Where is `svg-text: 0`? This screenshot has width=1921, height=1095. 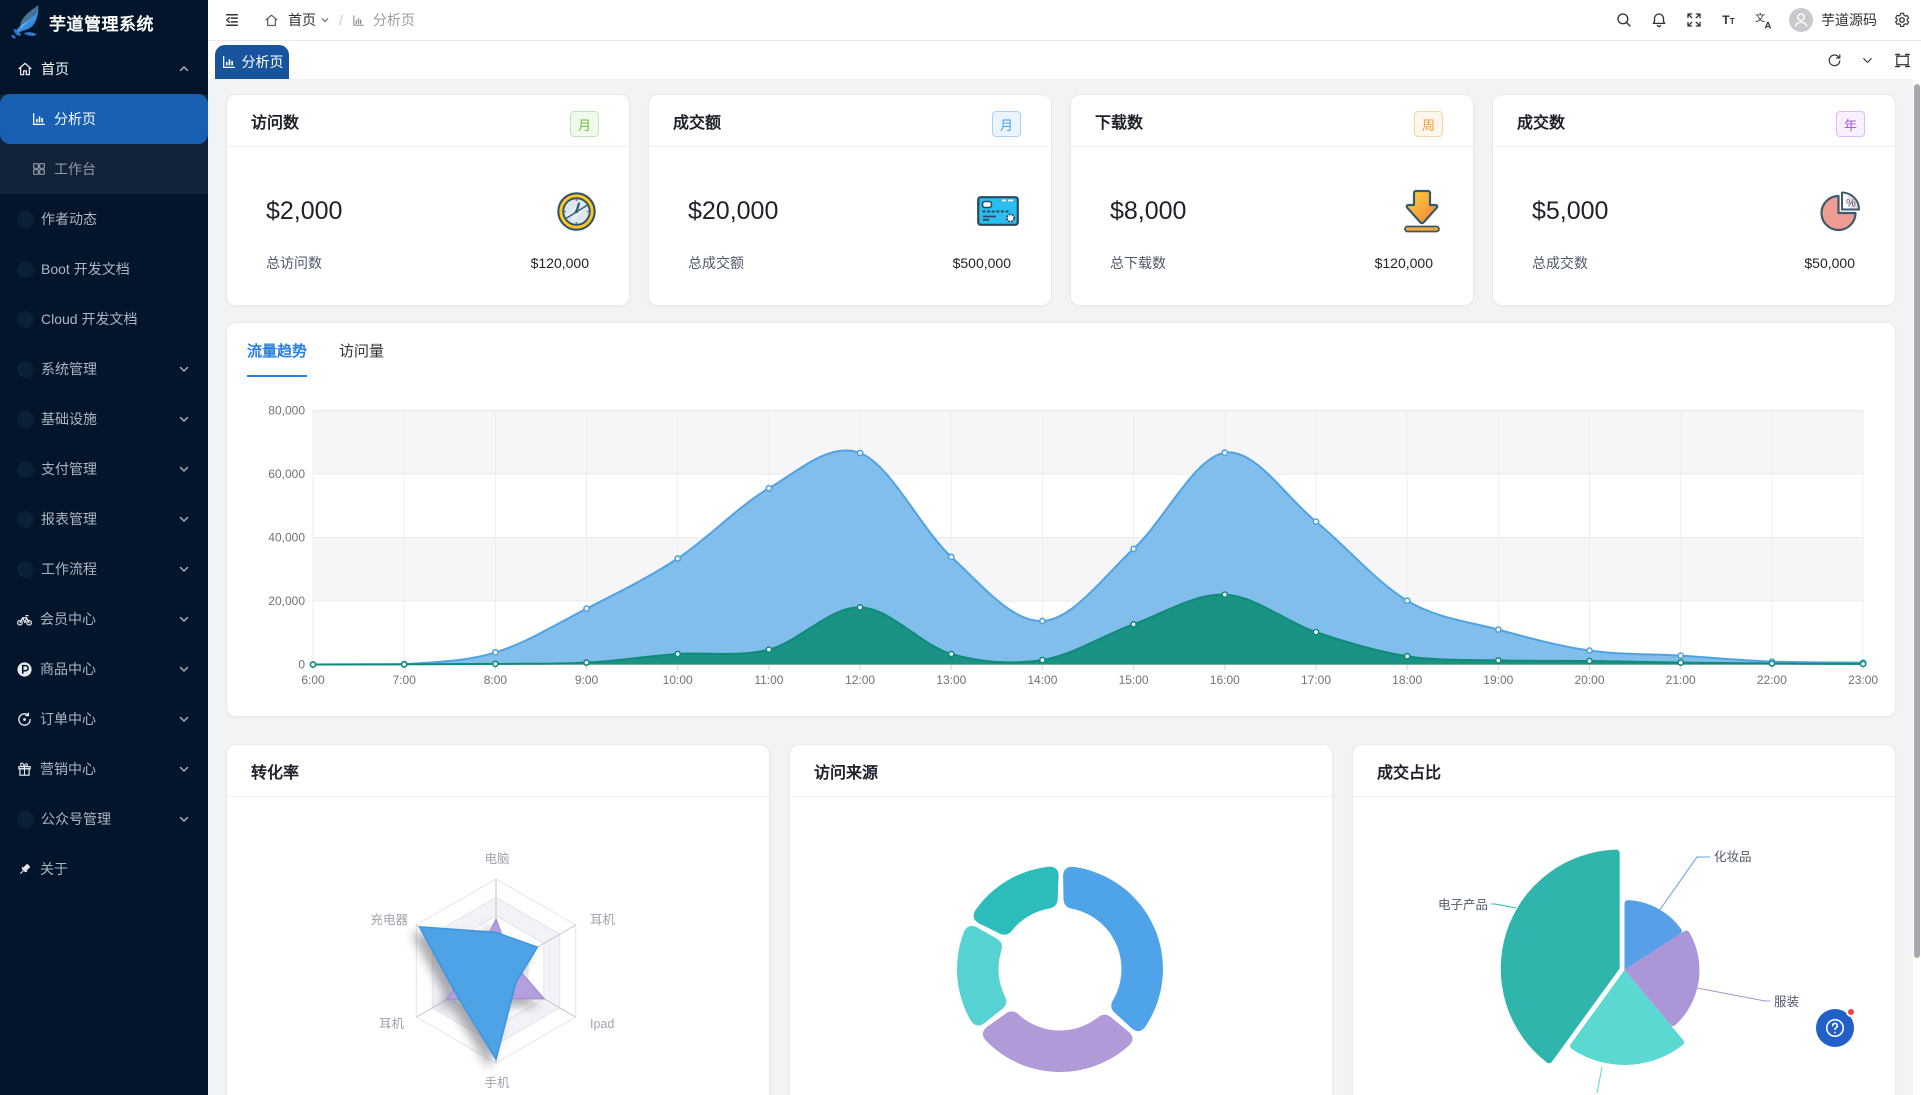
svg-text: 0 is located at coordinates (301, 665).